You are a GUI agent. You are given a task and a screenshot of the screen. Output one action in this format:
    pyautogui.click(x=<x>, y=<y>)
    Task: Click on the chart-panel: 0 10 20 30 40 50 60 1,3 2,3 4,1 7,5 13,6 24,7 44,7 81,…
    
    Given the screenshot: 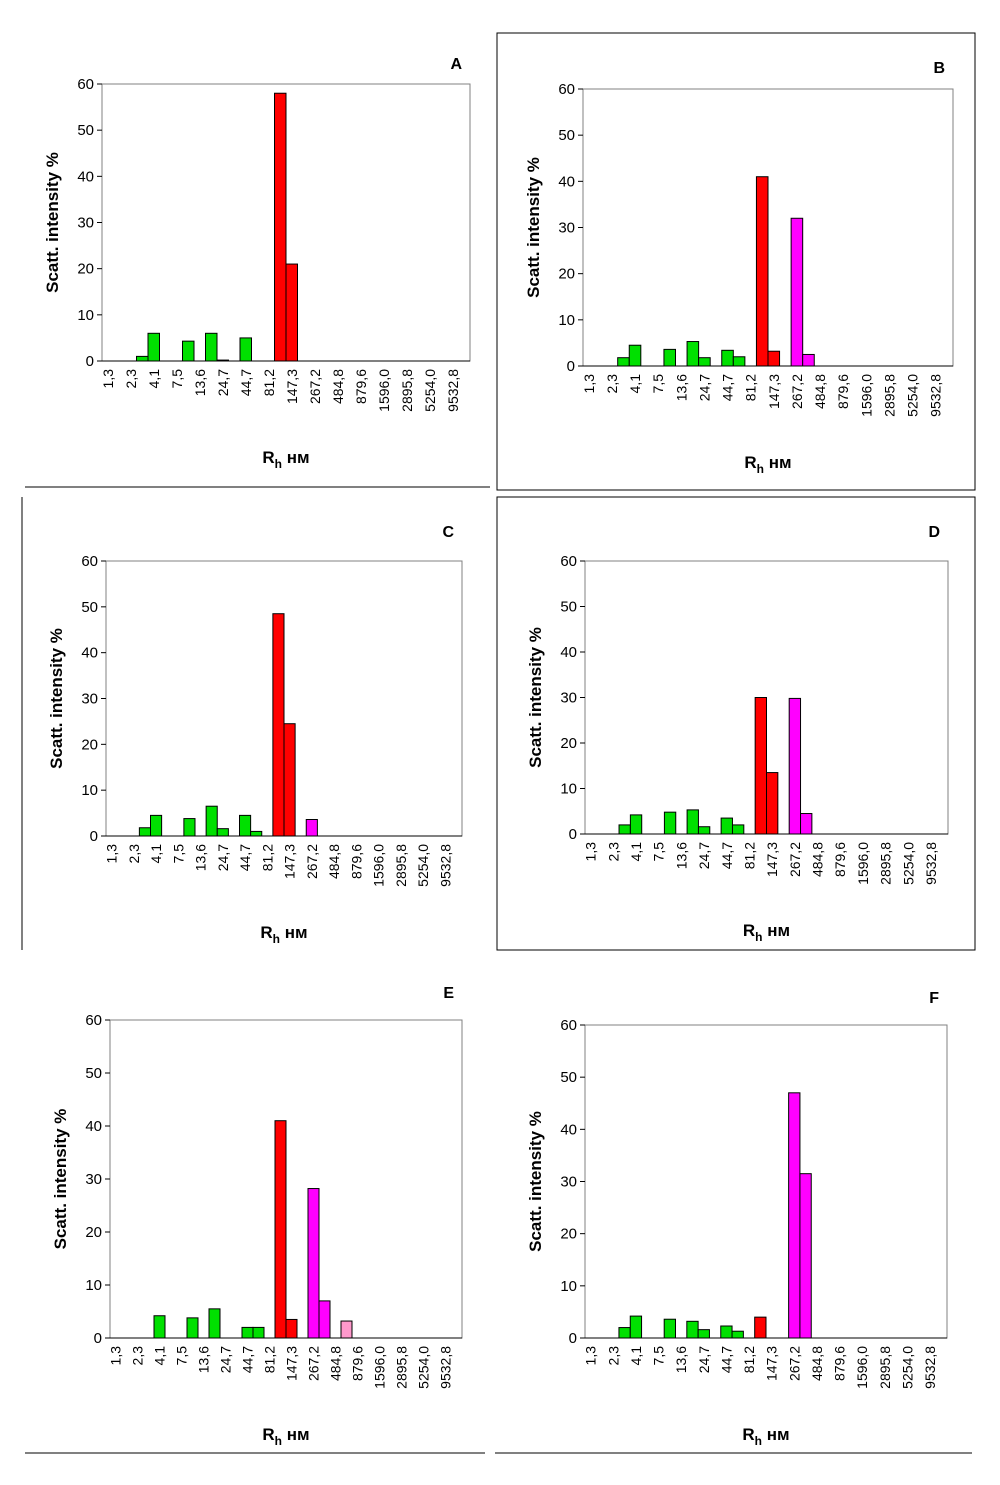 What is the action you would take?
    pyautogui.click(x=737, y=1219)
    